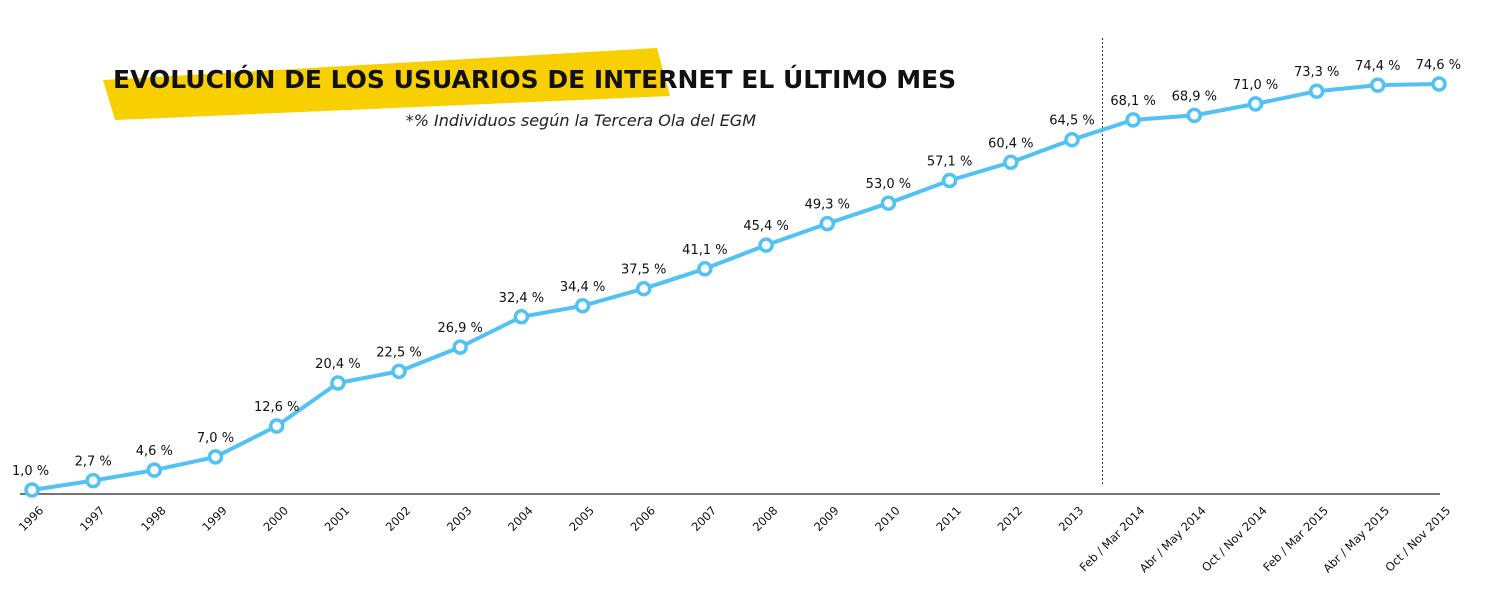 This screenshot has height=590, width=1496. I want to click on data-label: 53,0 %, so click(888, 184).